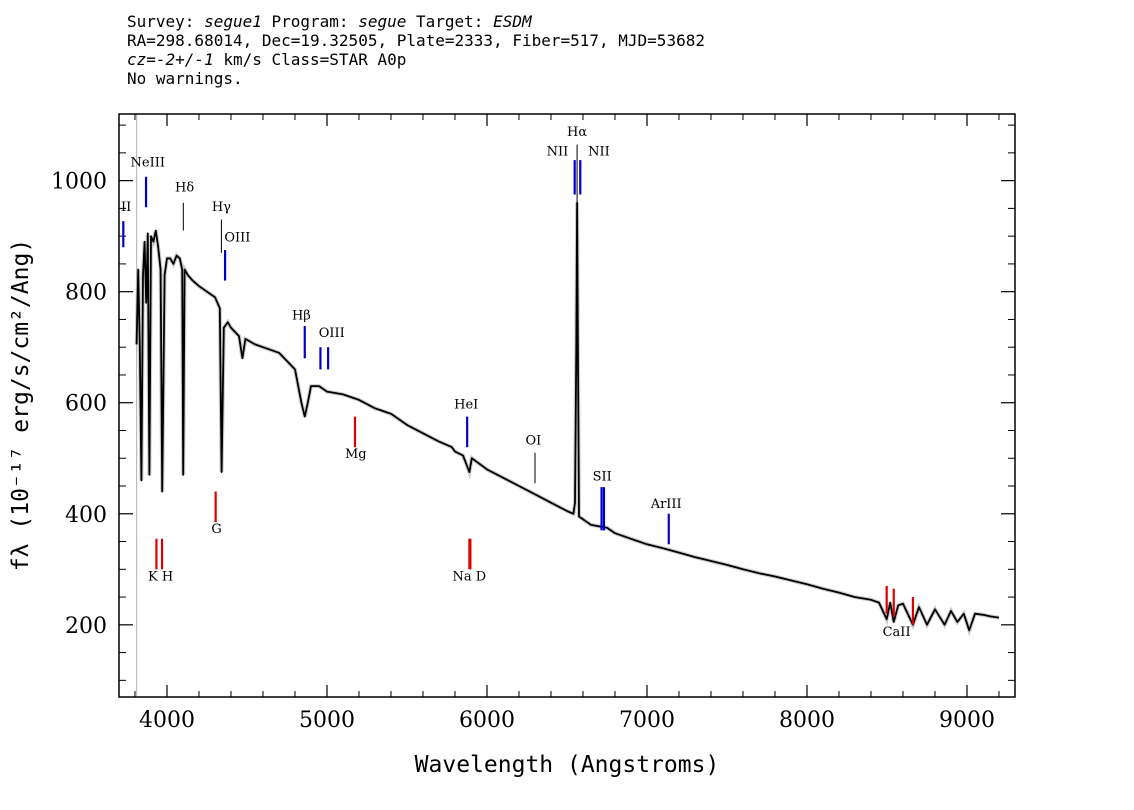 The width and height of the screenshot is (1134, 810). Describe the element at coordinates (126, 207) in the screenshot. I see `line-label: II` at that location.